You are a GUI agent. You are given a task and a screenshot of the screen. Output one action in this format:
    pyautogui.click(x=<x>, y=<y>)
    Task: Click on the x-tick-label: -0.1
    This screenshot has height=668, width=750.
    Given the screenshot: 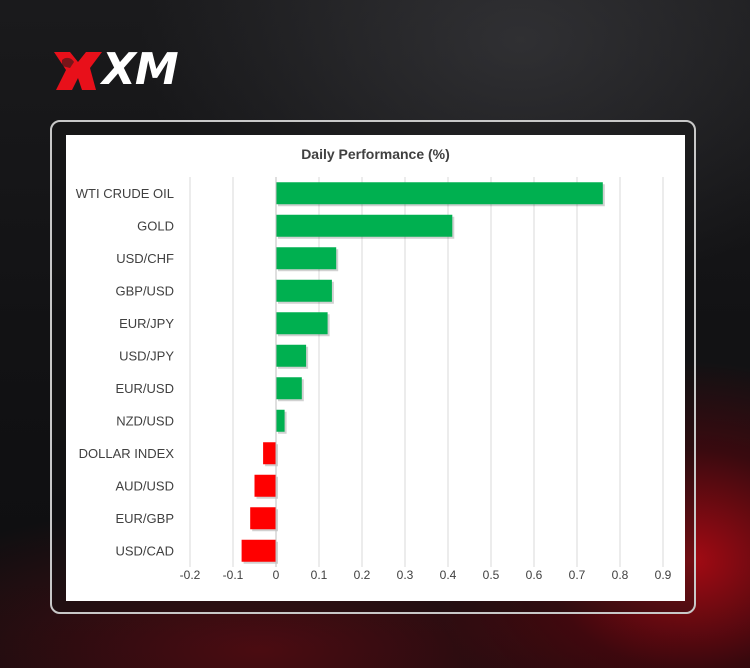 What is the action you would take?
    pyautogui.click(x=233, y=575)
    